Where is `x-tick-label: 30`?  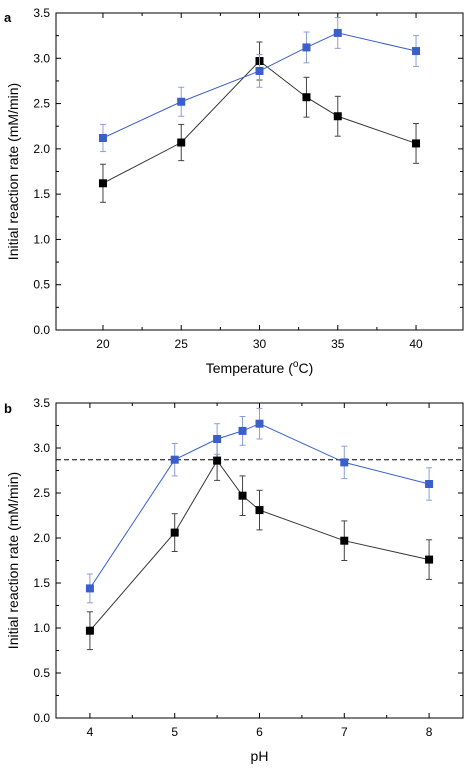
x-tick-label: 30 is located at coordinates (260, 344).